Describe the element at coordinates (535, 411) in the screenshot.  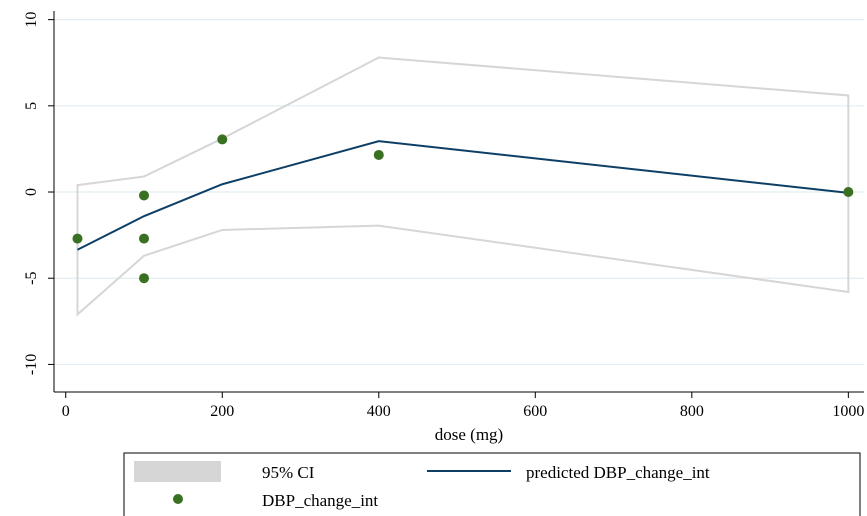
I see `x-tick-label: 600` at that location.